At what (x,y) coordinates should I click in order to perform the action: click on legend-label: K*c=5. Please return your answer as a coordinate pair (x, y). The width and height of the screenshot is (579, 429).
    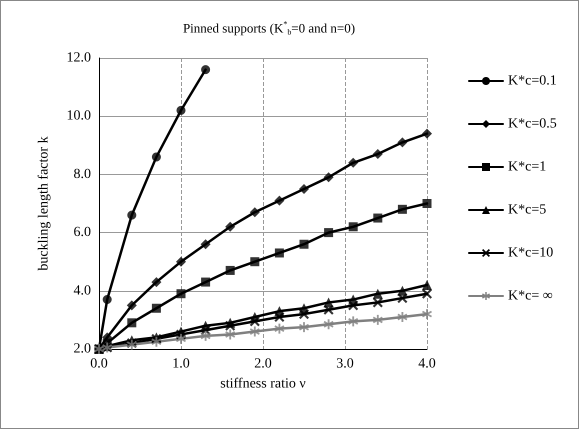
    Looking at the image, I should click on (527, 210).